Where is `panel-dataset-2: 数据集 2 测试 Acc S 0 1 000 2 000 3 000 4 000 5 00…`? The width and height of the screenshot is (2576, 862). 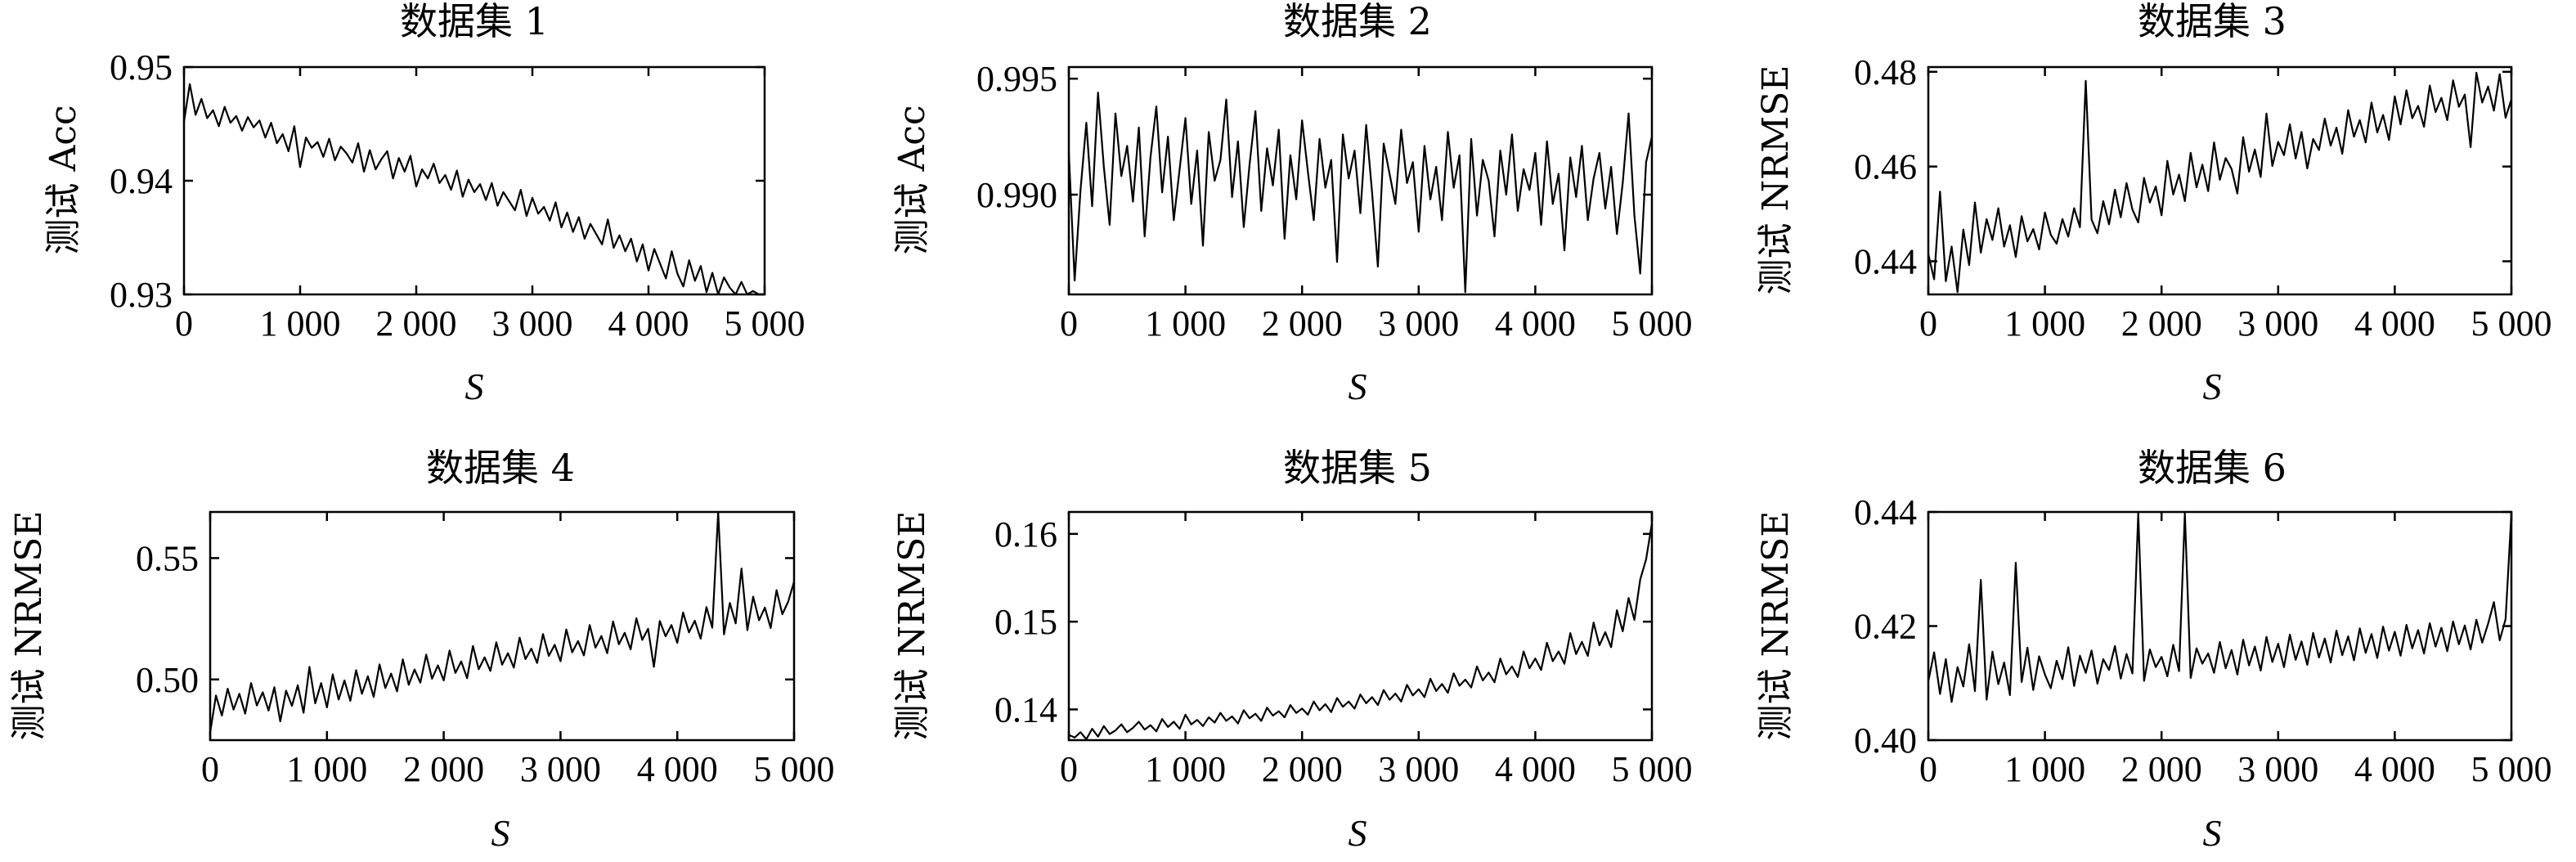
panel-dataset-2: 数据集 2 测试 Acc S 0 1 000 2 000 3 000 4 000 5 00… is located at coordinates (1292, 203).